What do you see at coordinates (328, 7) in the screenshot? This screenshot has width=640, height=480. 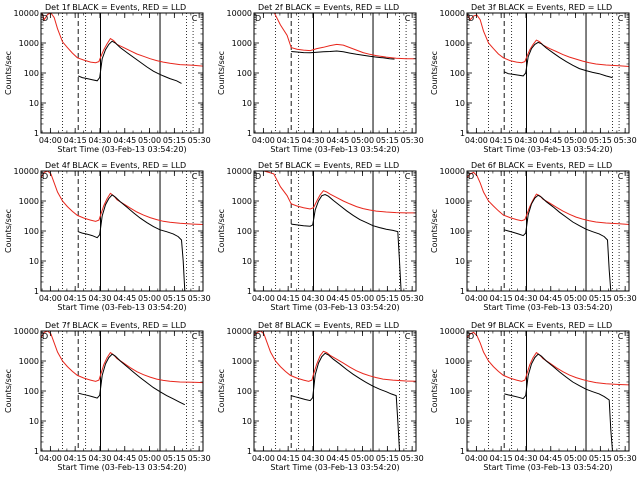 I see `panel-title: Det 2f BLACK = Events, RED = LLD` at bounding box center [328, 7].